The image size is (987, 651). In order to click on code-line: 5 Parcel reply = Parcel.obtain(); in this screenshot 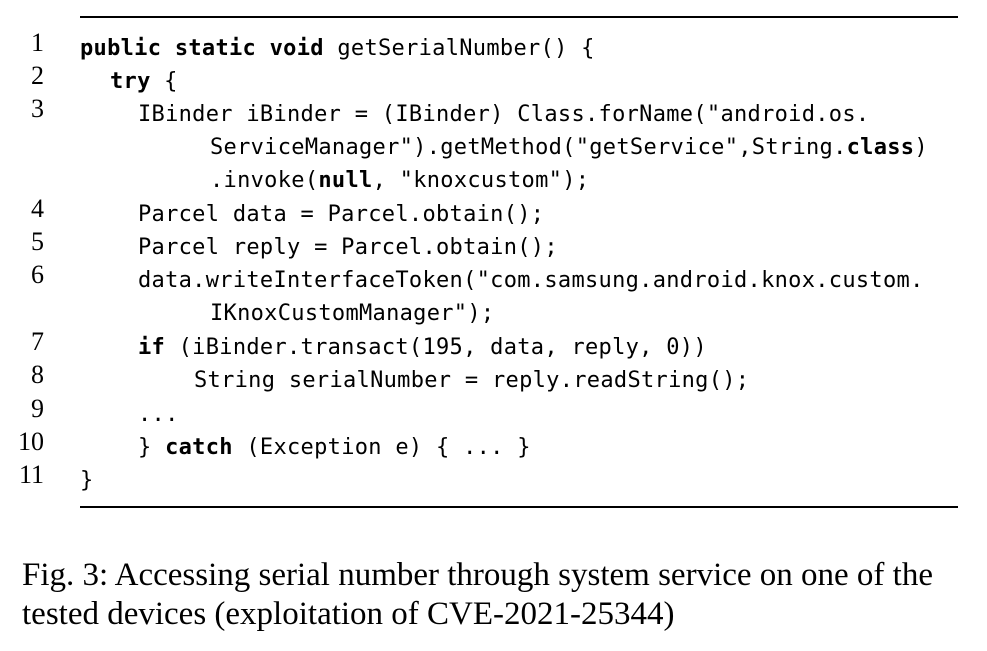, I will do `click(493, 245)`.